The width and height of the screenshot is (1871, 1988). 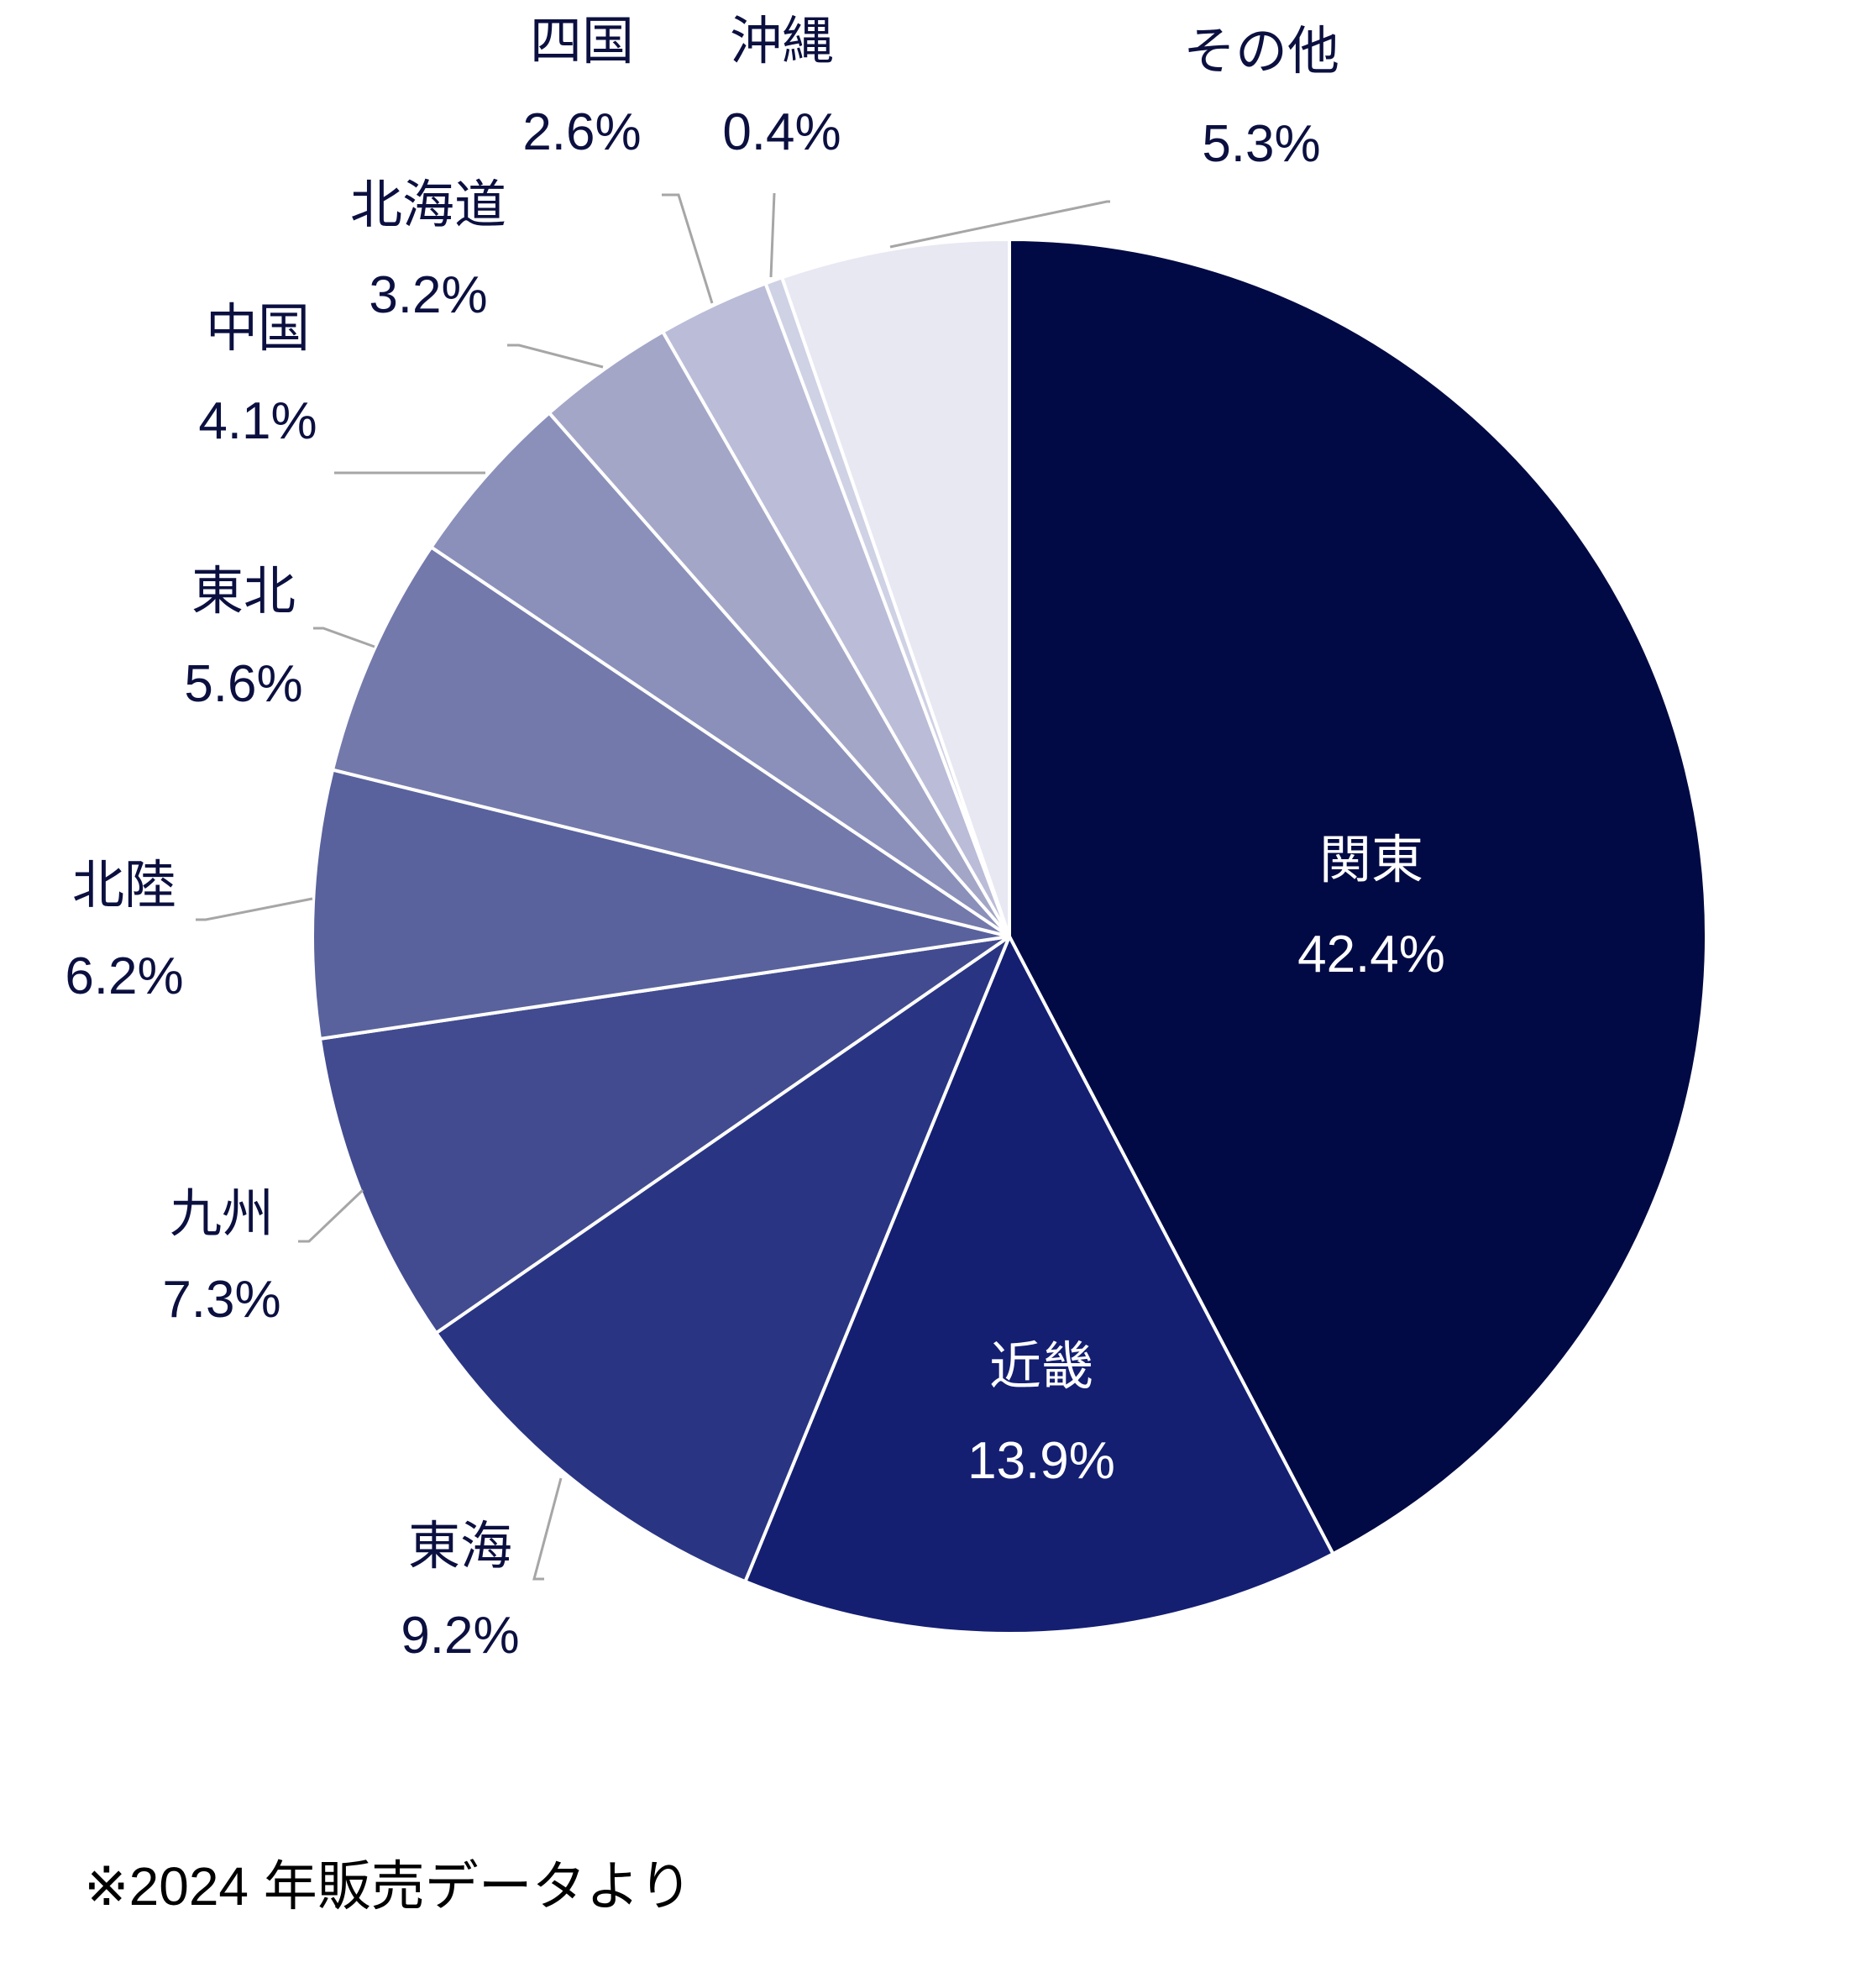 What do you see at coordinates (257, 421) in the screenshot?
I see `slice-value-label: 4.1%` at bounding box center [257, 421].